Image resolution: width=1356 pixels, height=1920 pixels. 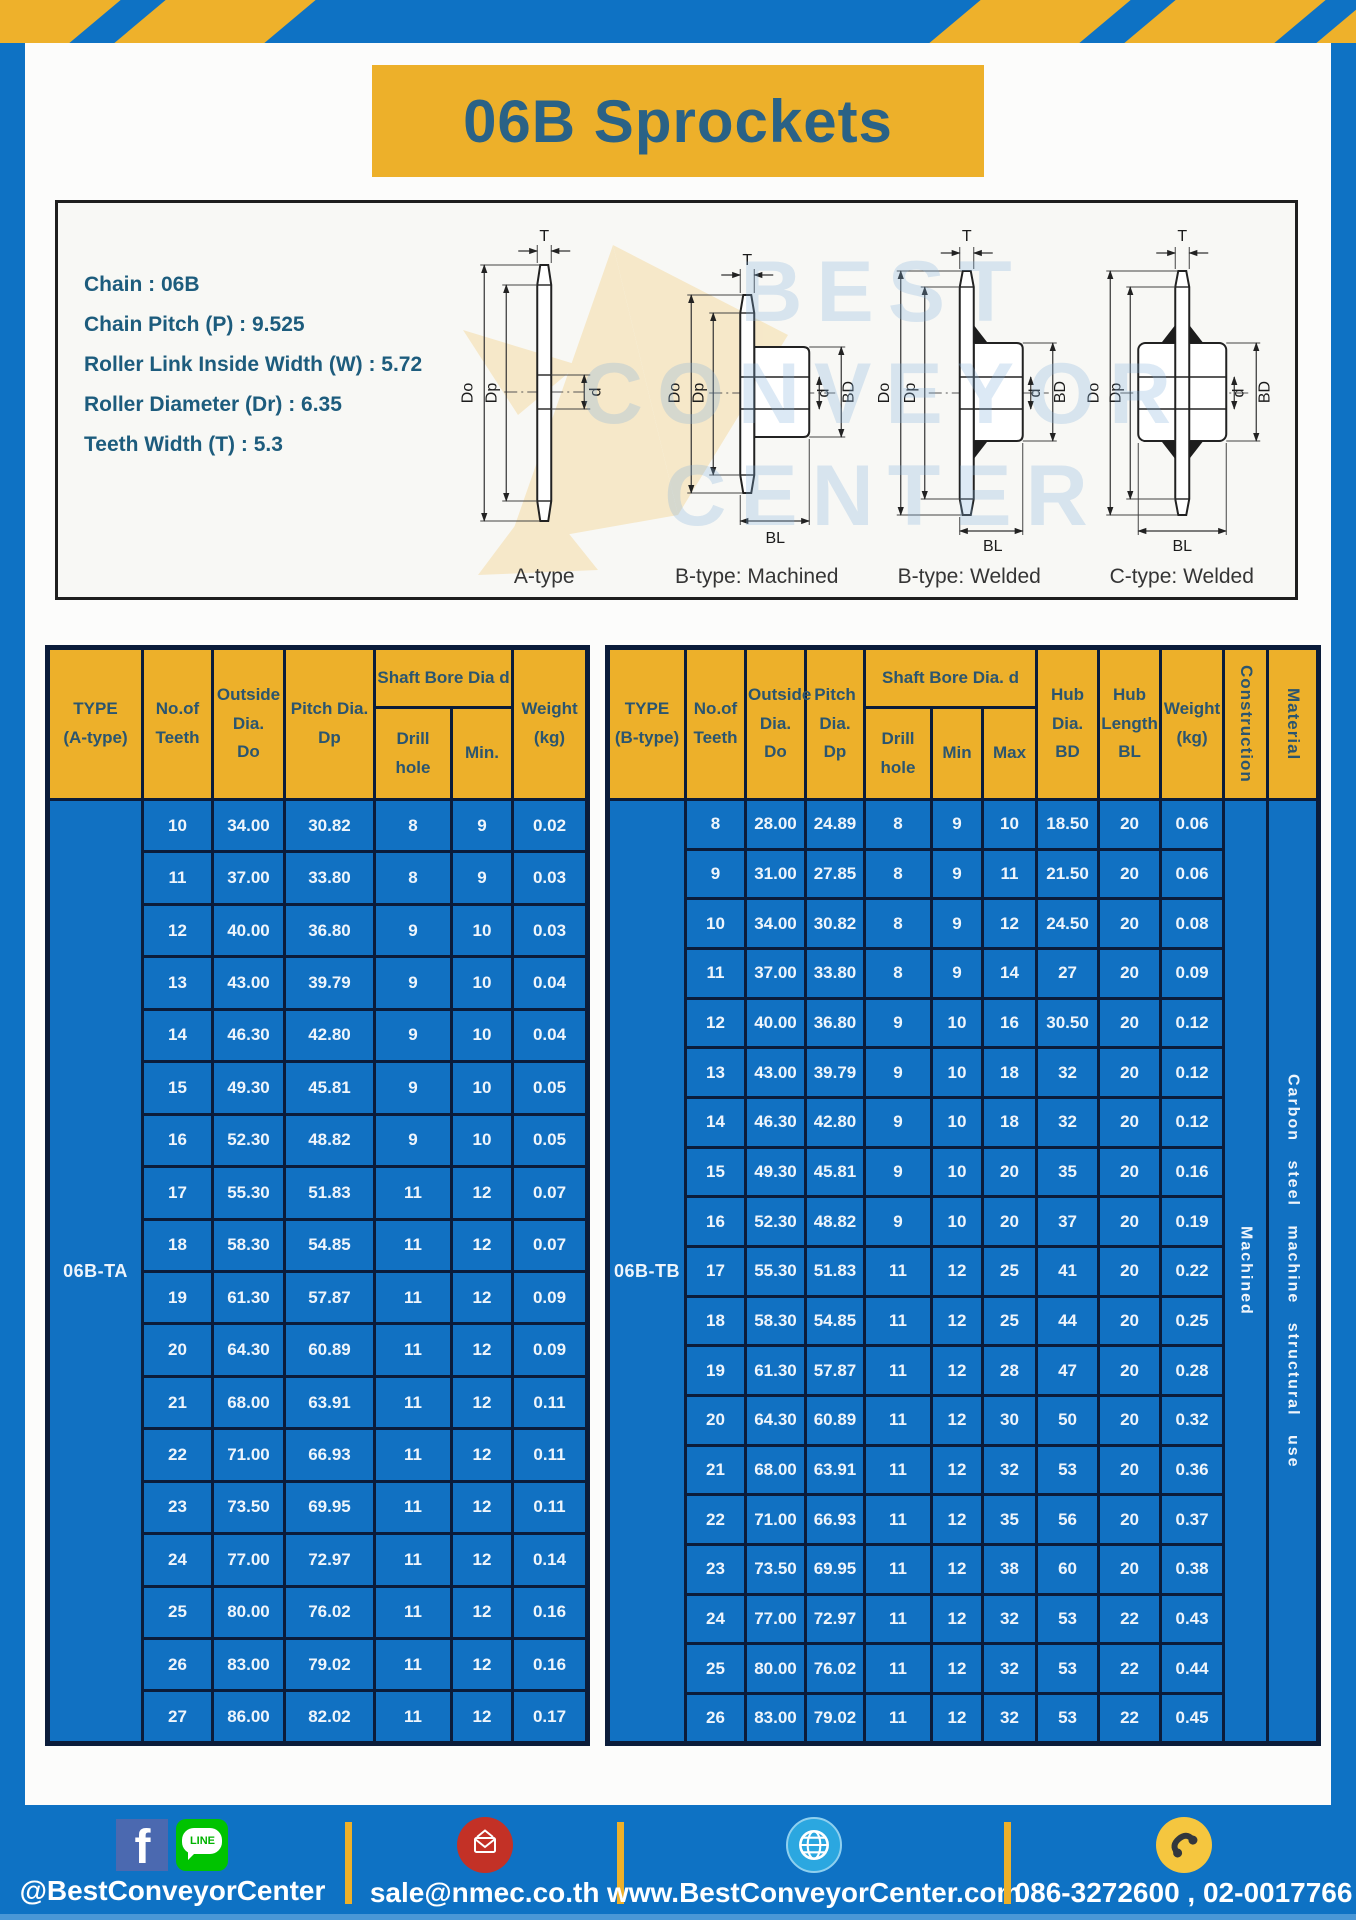 What do you see at coordinates (1068, 1470) in the screenshot?
I see `table-cell: 53` at bounding box center [1068, 1470].